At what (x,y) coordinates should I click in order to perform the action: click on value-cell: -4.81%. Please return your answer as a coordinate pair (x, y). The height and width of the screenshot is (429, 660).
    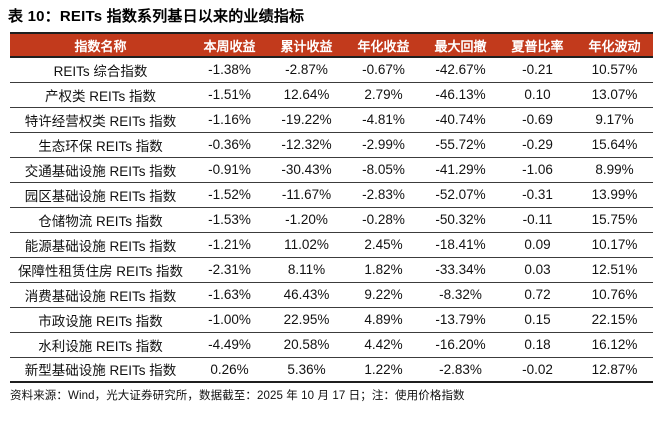
    Looking at the image, I should click on (383, 120).